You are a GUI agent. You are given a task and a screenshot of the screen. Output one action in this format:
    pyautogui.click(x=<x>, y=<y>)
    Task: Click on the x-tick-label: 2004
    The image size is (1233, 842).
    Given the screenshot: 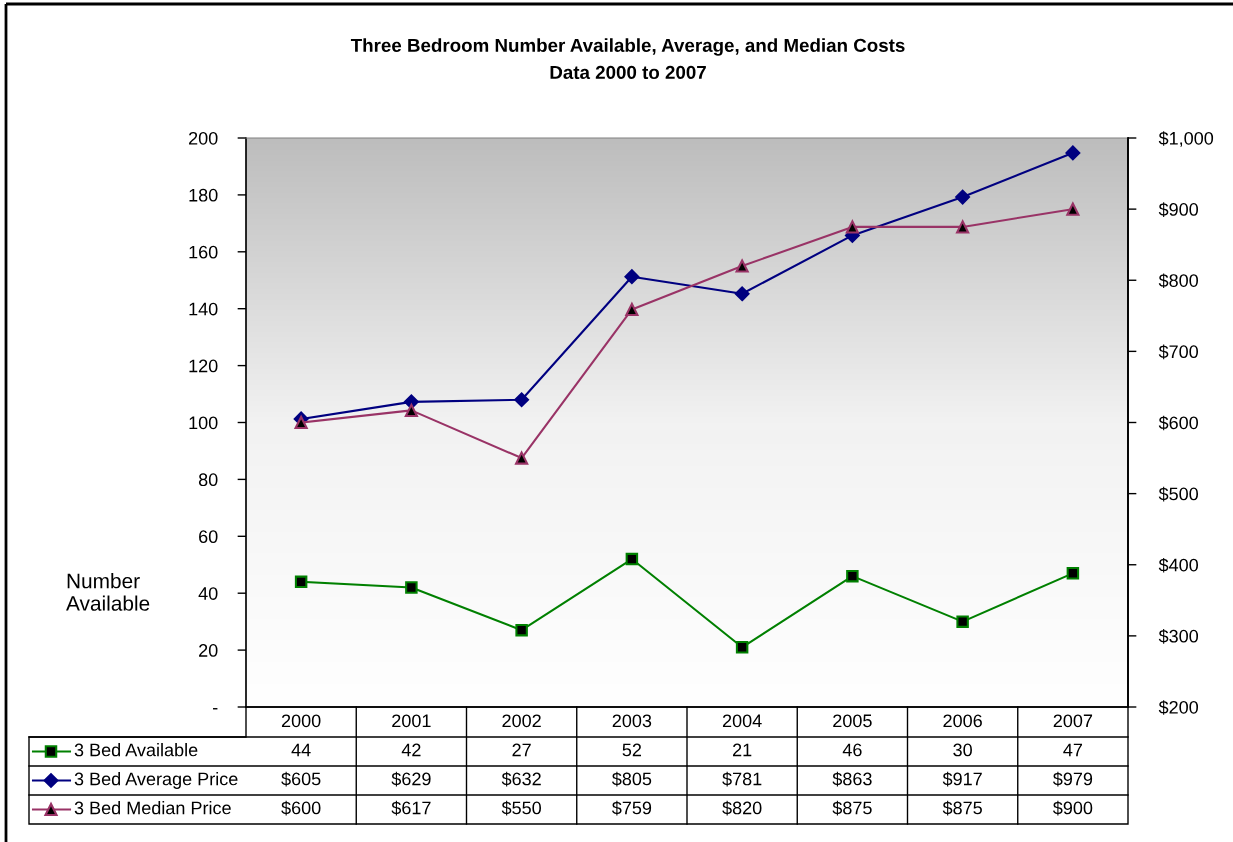 What is the action you would take?
    pyautogui.click(x=742, y=721)
    